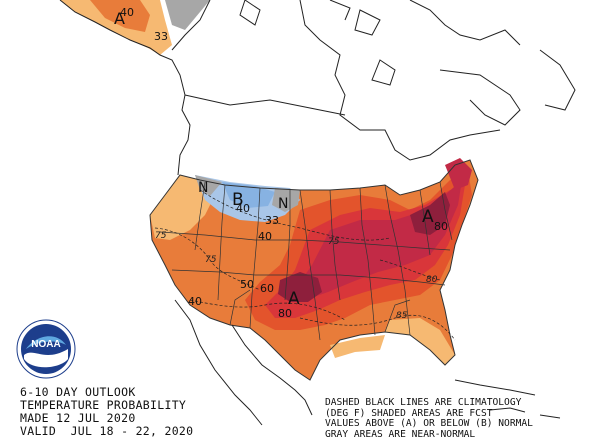 The width and height of the screenshot is (593, 444). Describe the element at coordinates (423, 402) in the screenshot. I see `legend-line-1: DASHED BLACK LINES ARE CLIMATOLOGY` at that location.